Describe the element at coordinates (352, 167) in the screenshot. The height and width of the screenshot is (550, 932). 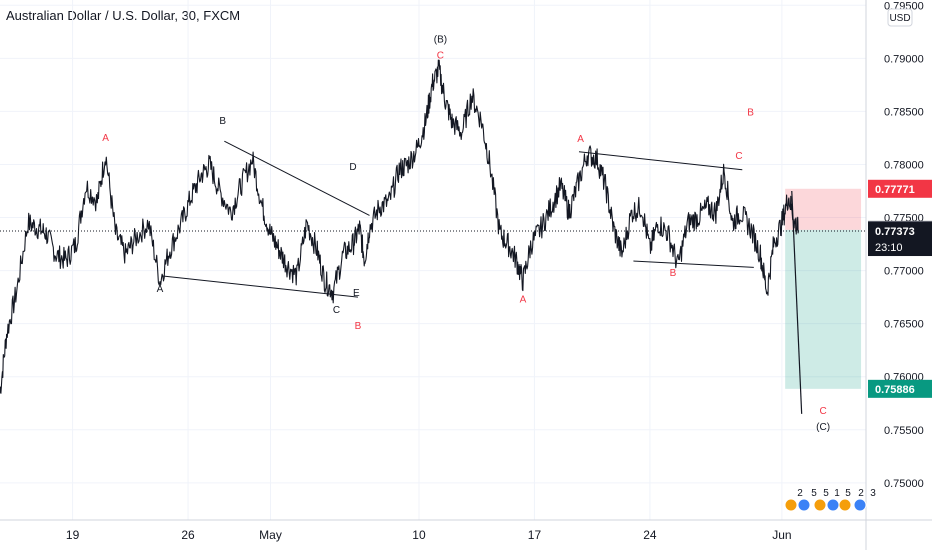
I see `wave-label: D` at that location.